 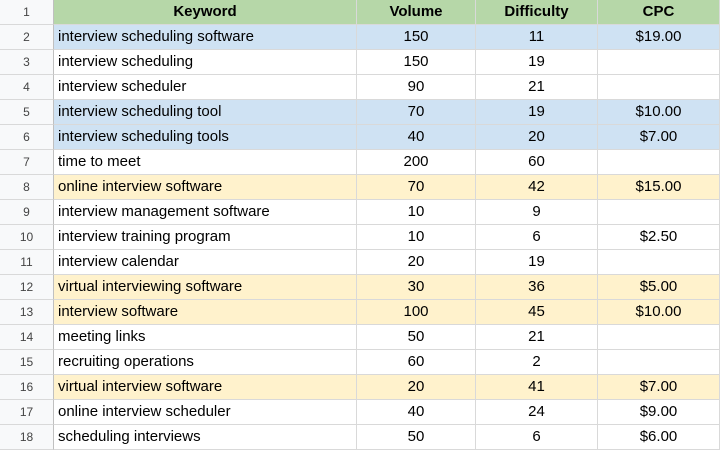 I want to click on cpc-cell: $15.00, so click(x=659, y=187).